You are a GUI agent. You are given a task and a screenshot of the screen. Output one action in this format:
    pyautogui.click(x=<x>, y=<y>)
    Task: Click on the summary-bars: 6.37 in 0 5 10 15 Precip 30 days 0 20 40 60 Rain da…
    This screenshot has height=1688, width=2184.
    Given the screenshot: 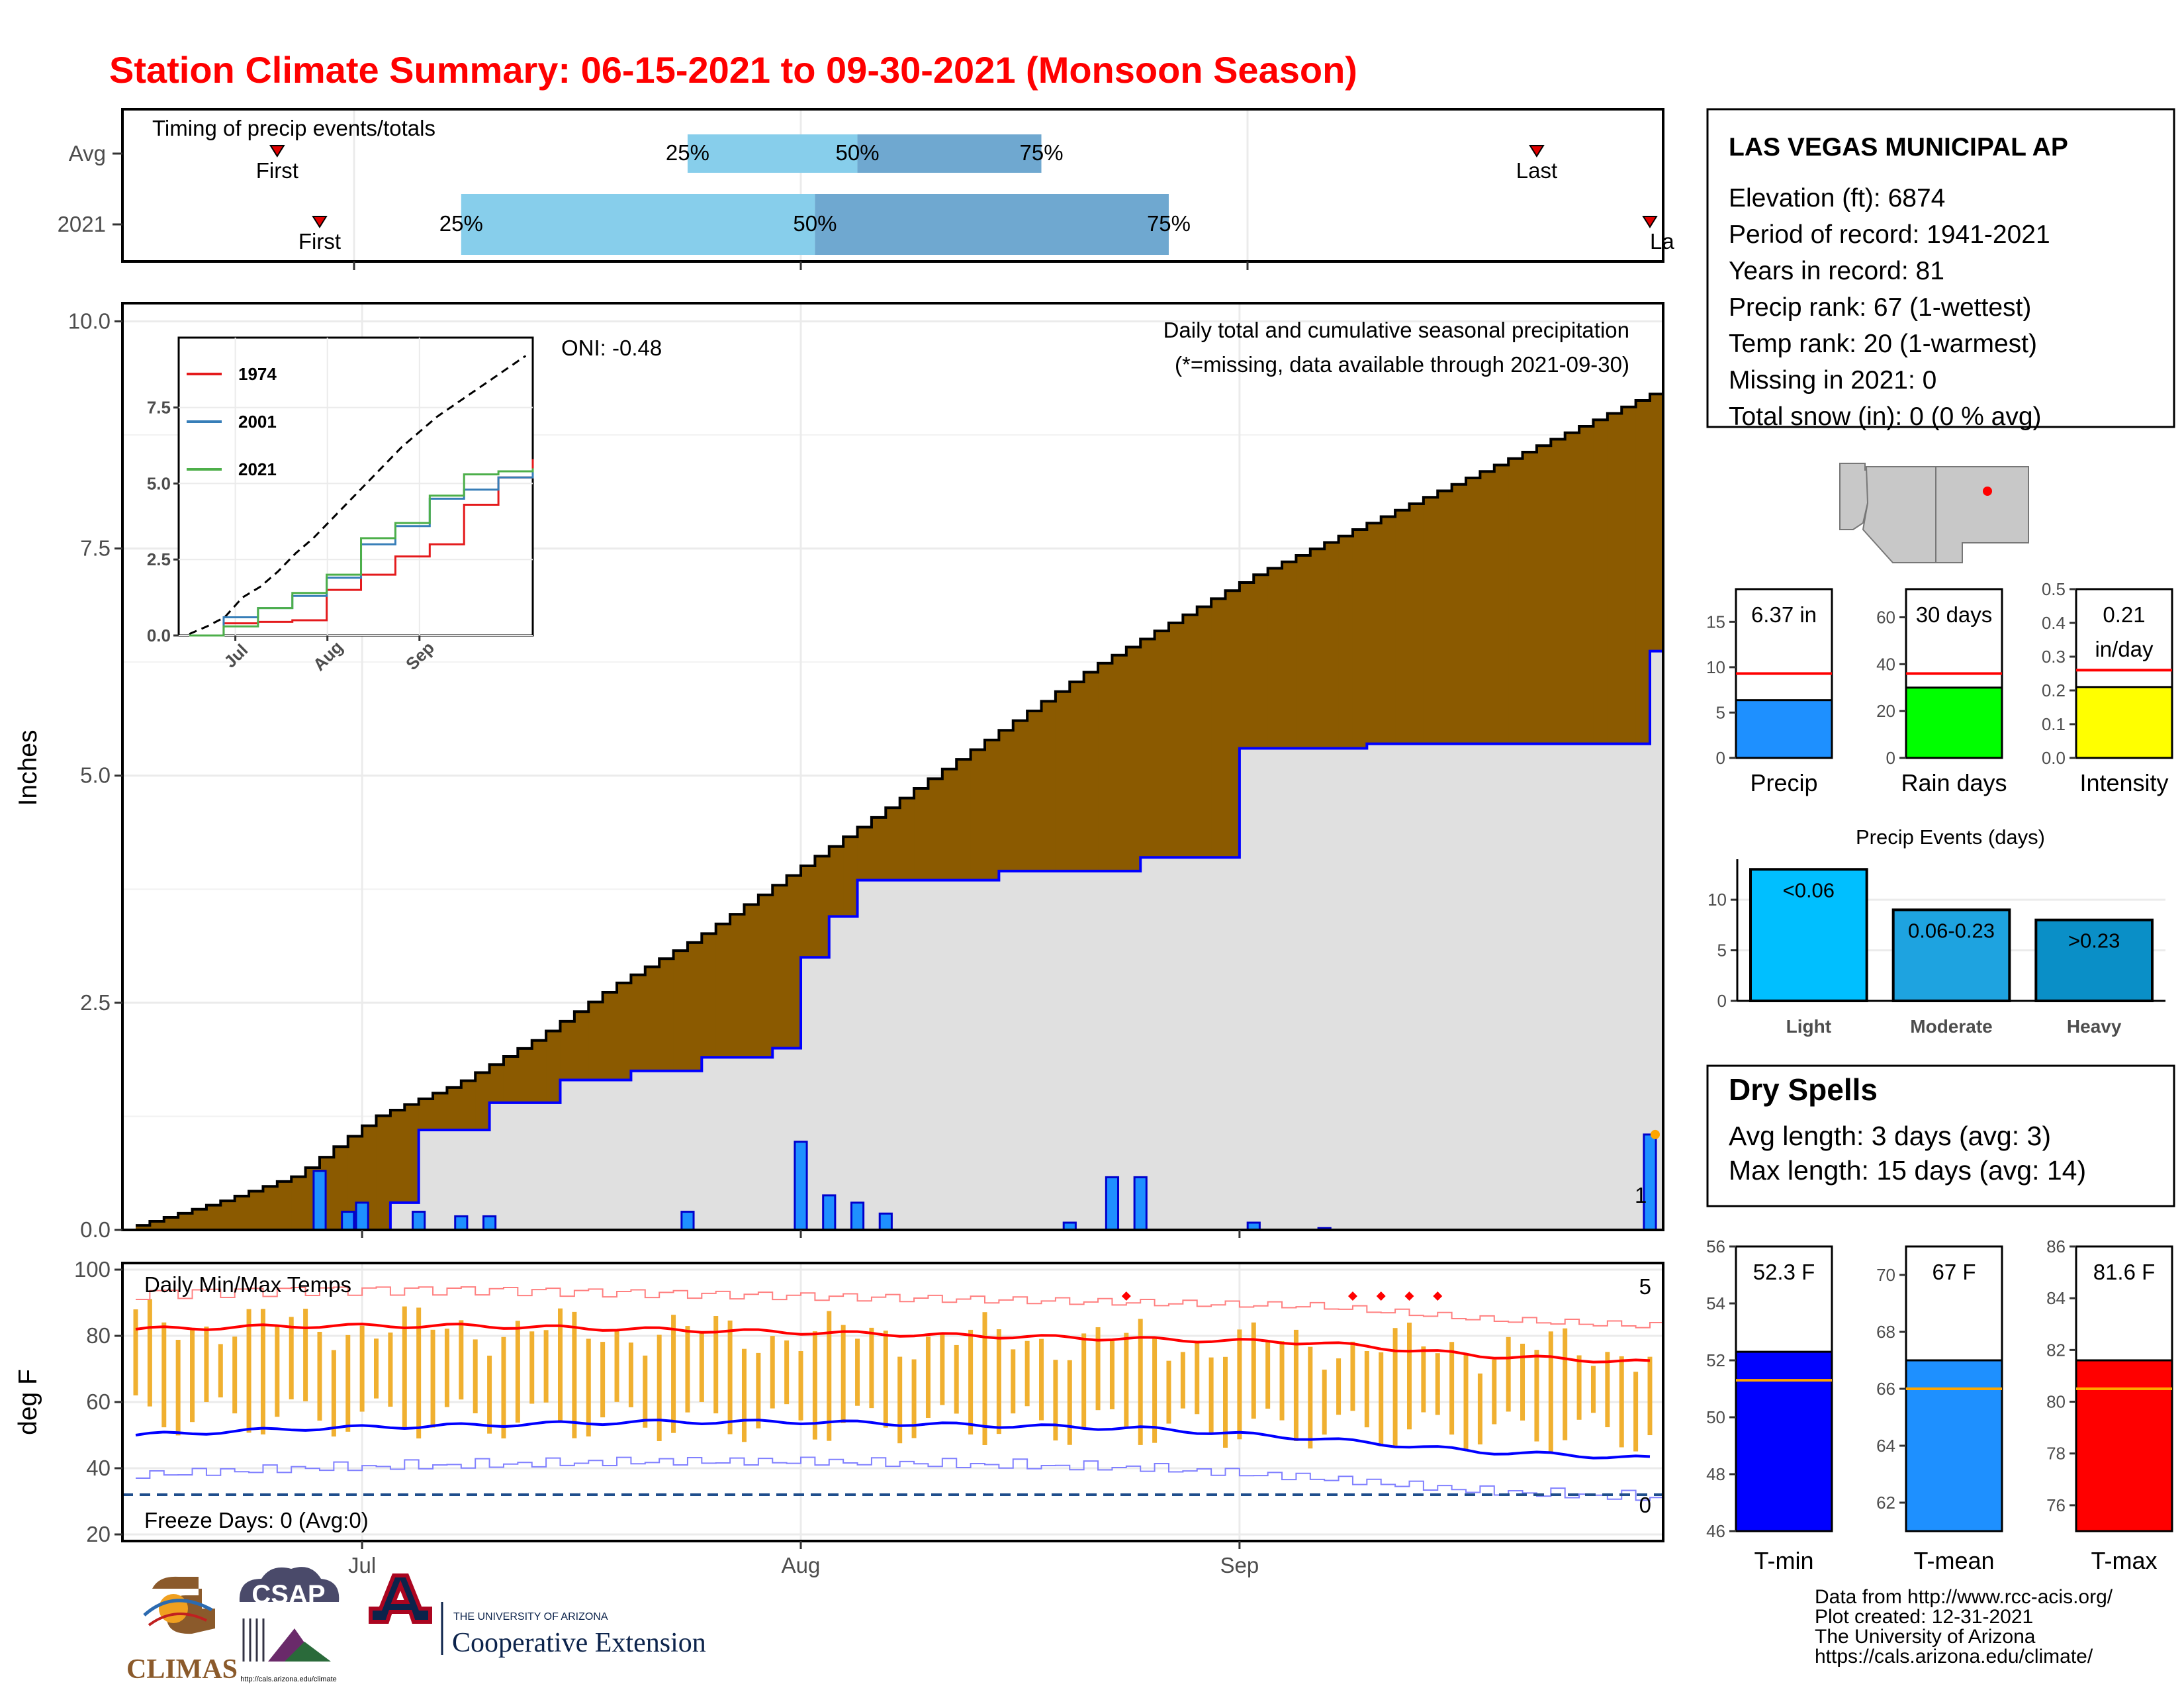 What is the action you would take?
    pyautogui.click(x=1940, y=687)
    